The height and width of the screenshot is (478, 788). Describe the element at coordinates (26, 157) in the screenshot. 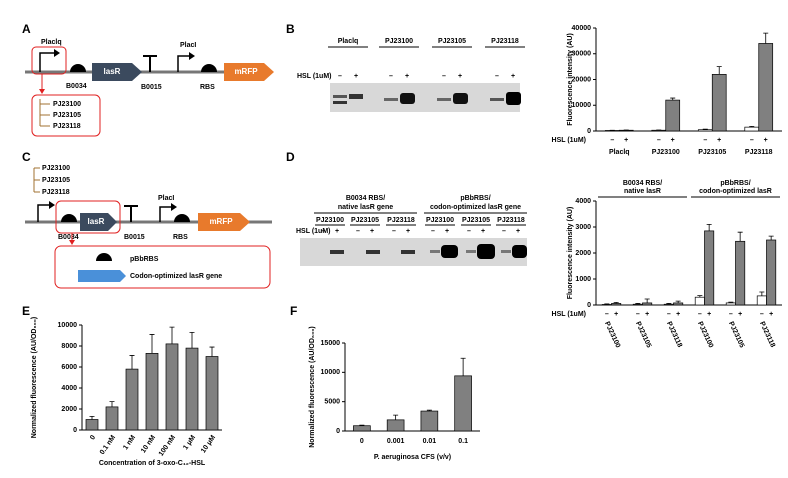

I see `panel-label: C` at that location.